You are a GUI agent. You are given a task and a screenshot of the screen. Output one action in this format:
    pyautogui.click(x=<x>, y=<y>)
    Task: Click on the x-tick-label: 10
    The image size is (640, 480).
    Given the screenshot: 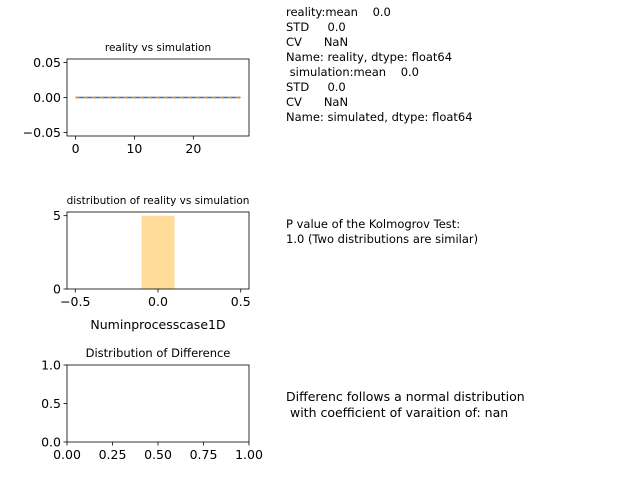 What is the action you would take?
    pyautogui.click(x=134, y=148)
    